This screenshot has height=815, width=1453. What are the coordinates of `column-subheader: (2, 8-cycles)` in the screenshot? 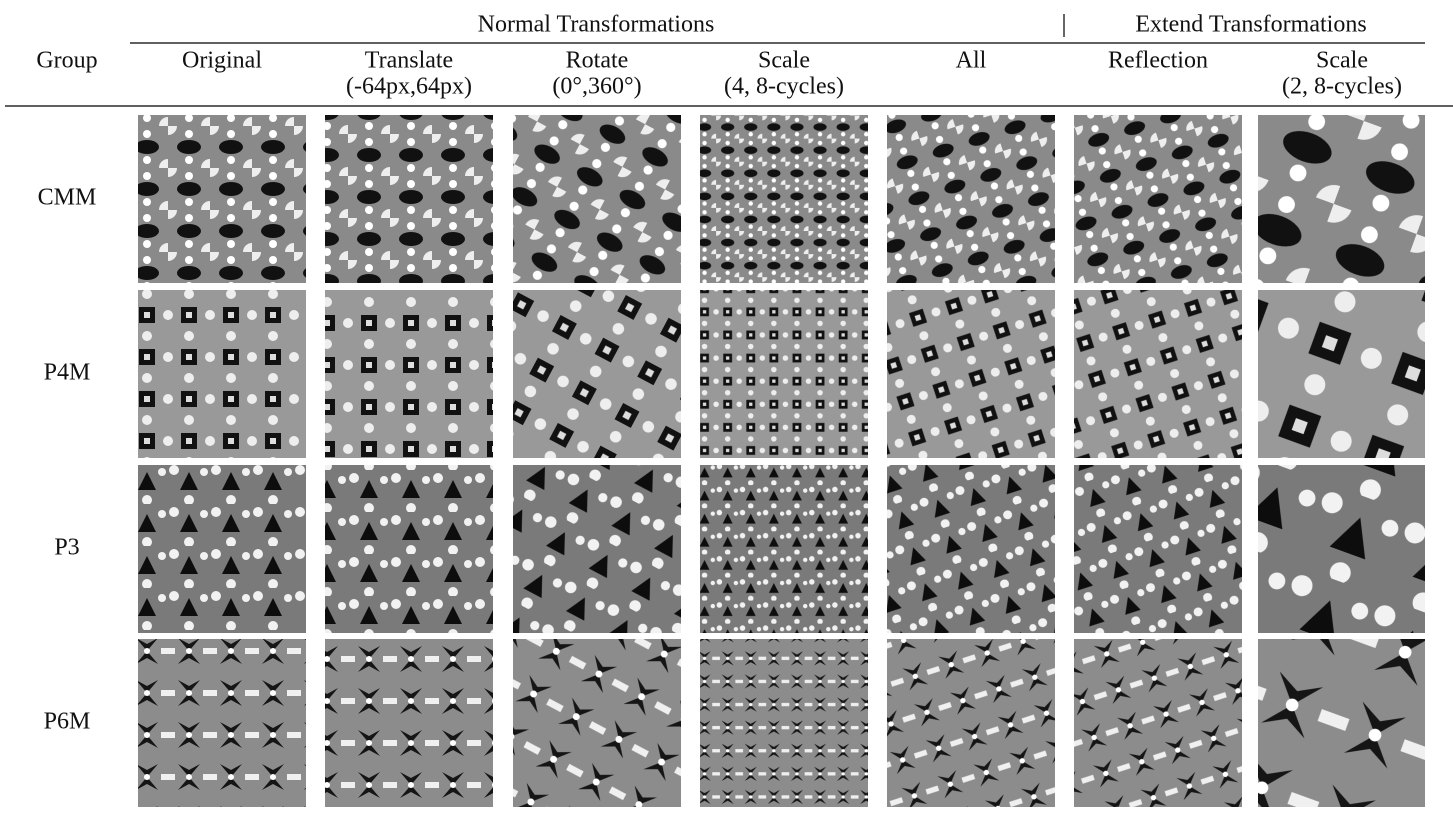 It's located at (1342, 87).